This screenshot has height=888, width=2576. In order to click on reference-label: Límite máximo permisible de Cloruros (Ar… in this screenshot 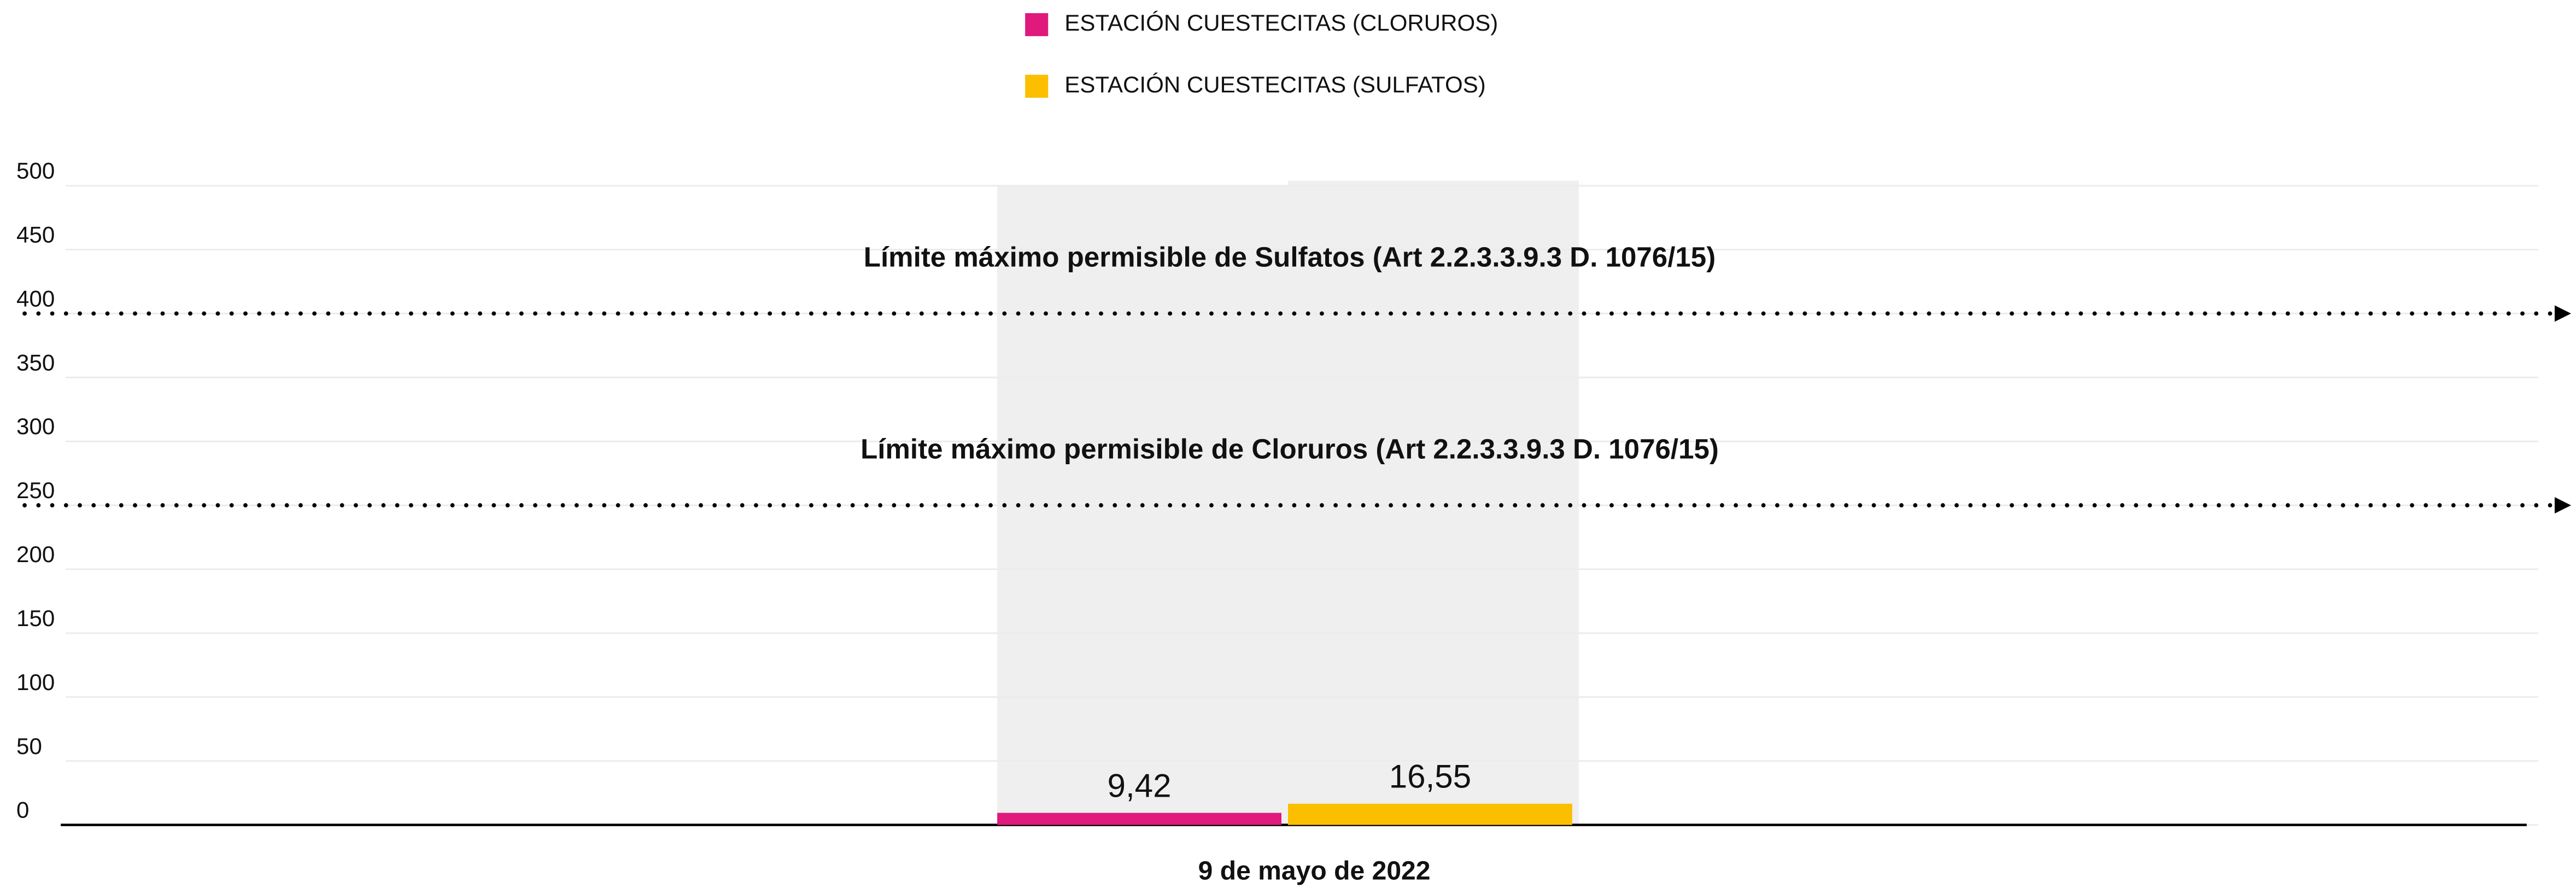, I will do `click(1290, 448)`.